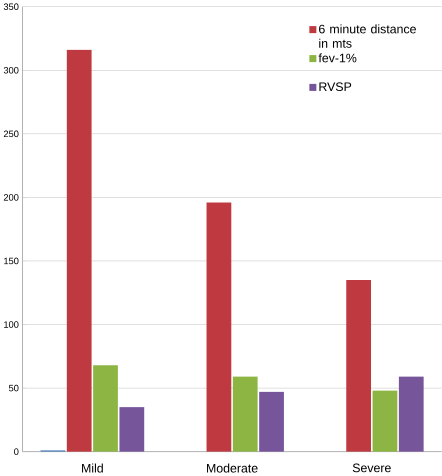 This screenshot has width=442, height=476. Describe the element at coordinates (335, 87) in the screenshot. I see `legend-label: RVSP` at that location.